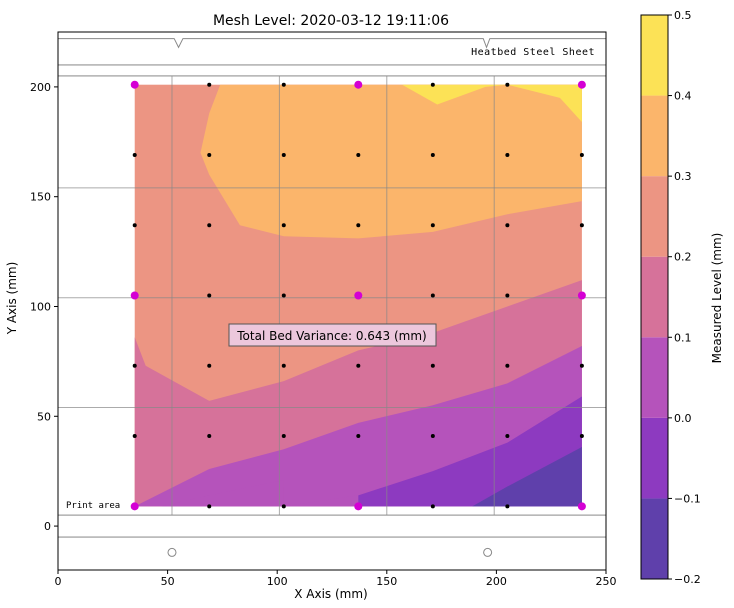  Describe the element at coordinates (606, 581) in the screenshot. I see `x-tick-label: 250` at that location.